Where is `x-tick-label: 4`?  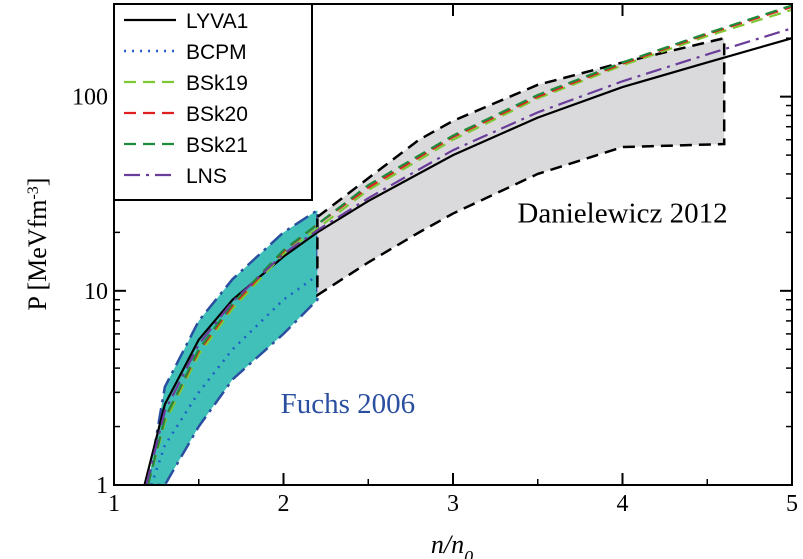 x-tick-label: 4 is located at coordinates (623, 504).